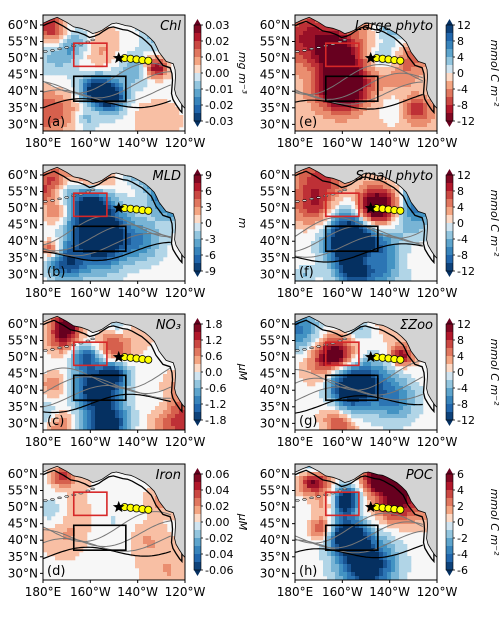  Describe the element at coordinates (389, 293) in the screenshot. I see `lon-tick-label: 140°W` at that location.